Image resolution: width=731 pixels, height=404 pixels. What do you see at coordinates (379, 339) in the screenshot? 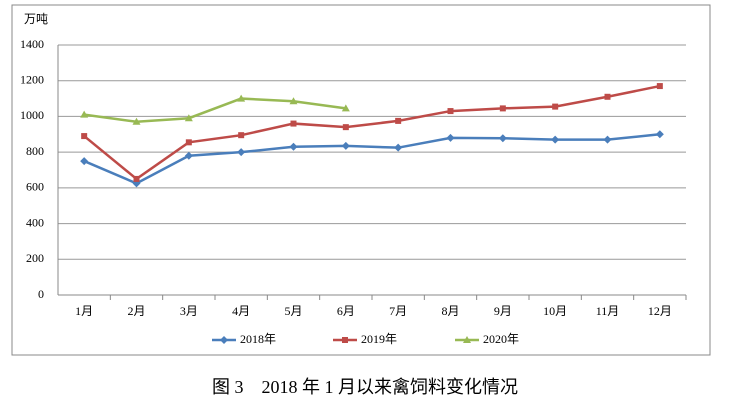
I see `legend-label: 2019年` at bounding box center [379, 339].